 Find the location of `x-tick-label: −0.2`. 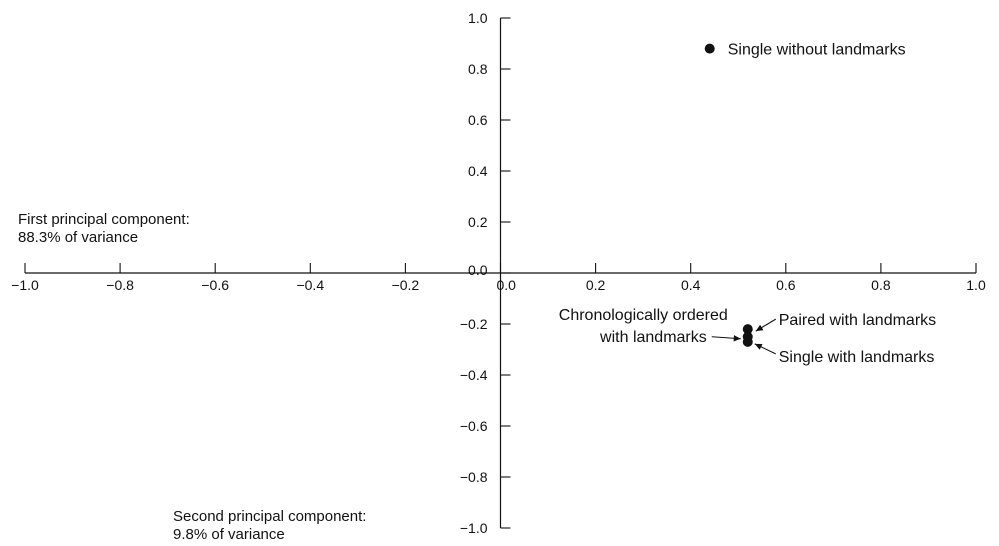

x-tick-label: −0.2 is located at coordinates (406, 285).